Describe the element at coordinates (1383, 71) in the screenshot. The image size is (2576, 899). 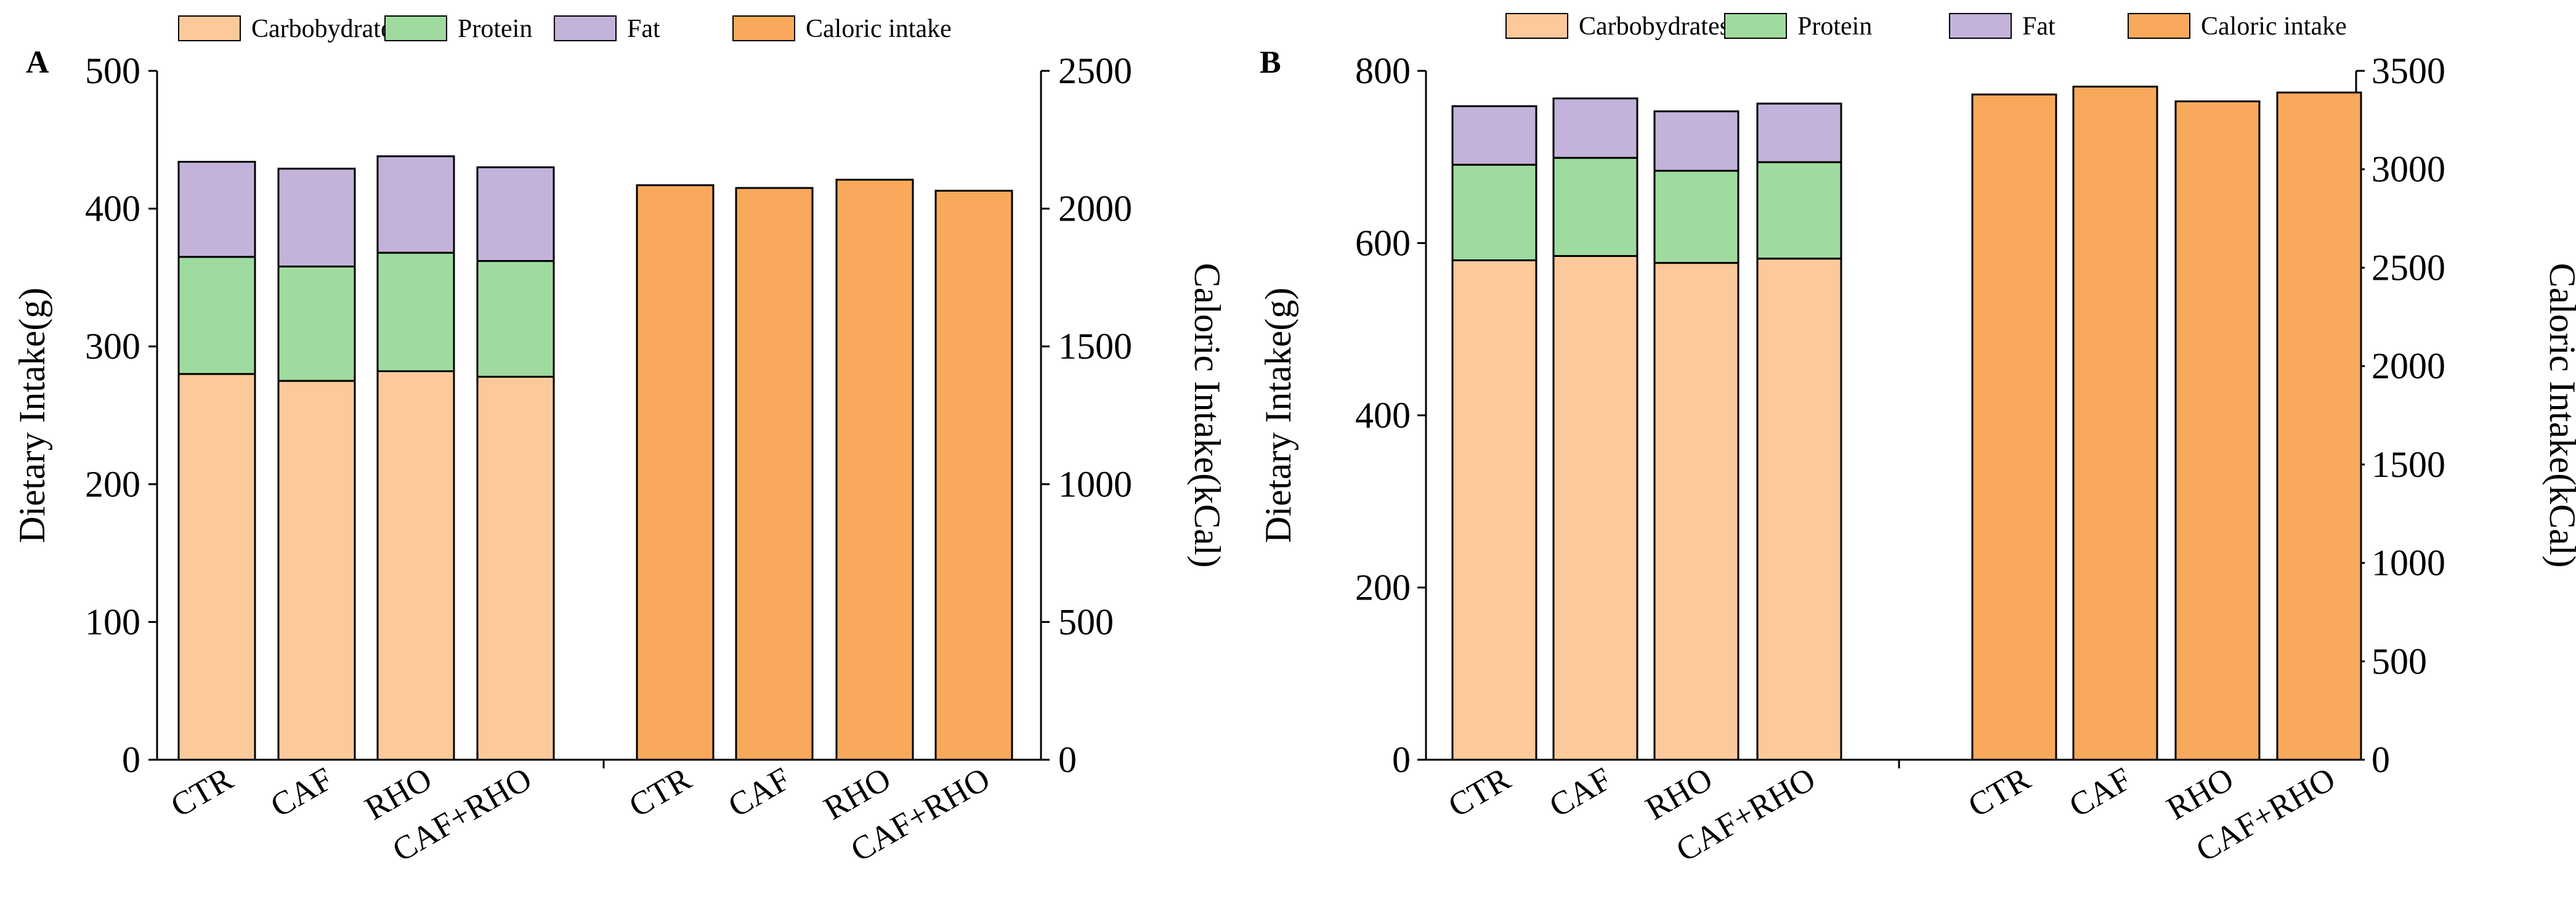
I see `left-tick-label: 800` at that location.